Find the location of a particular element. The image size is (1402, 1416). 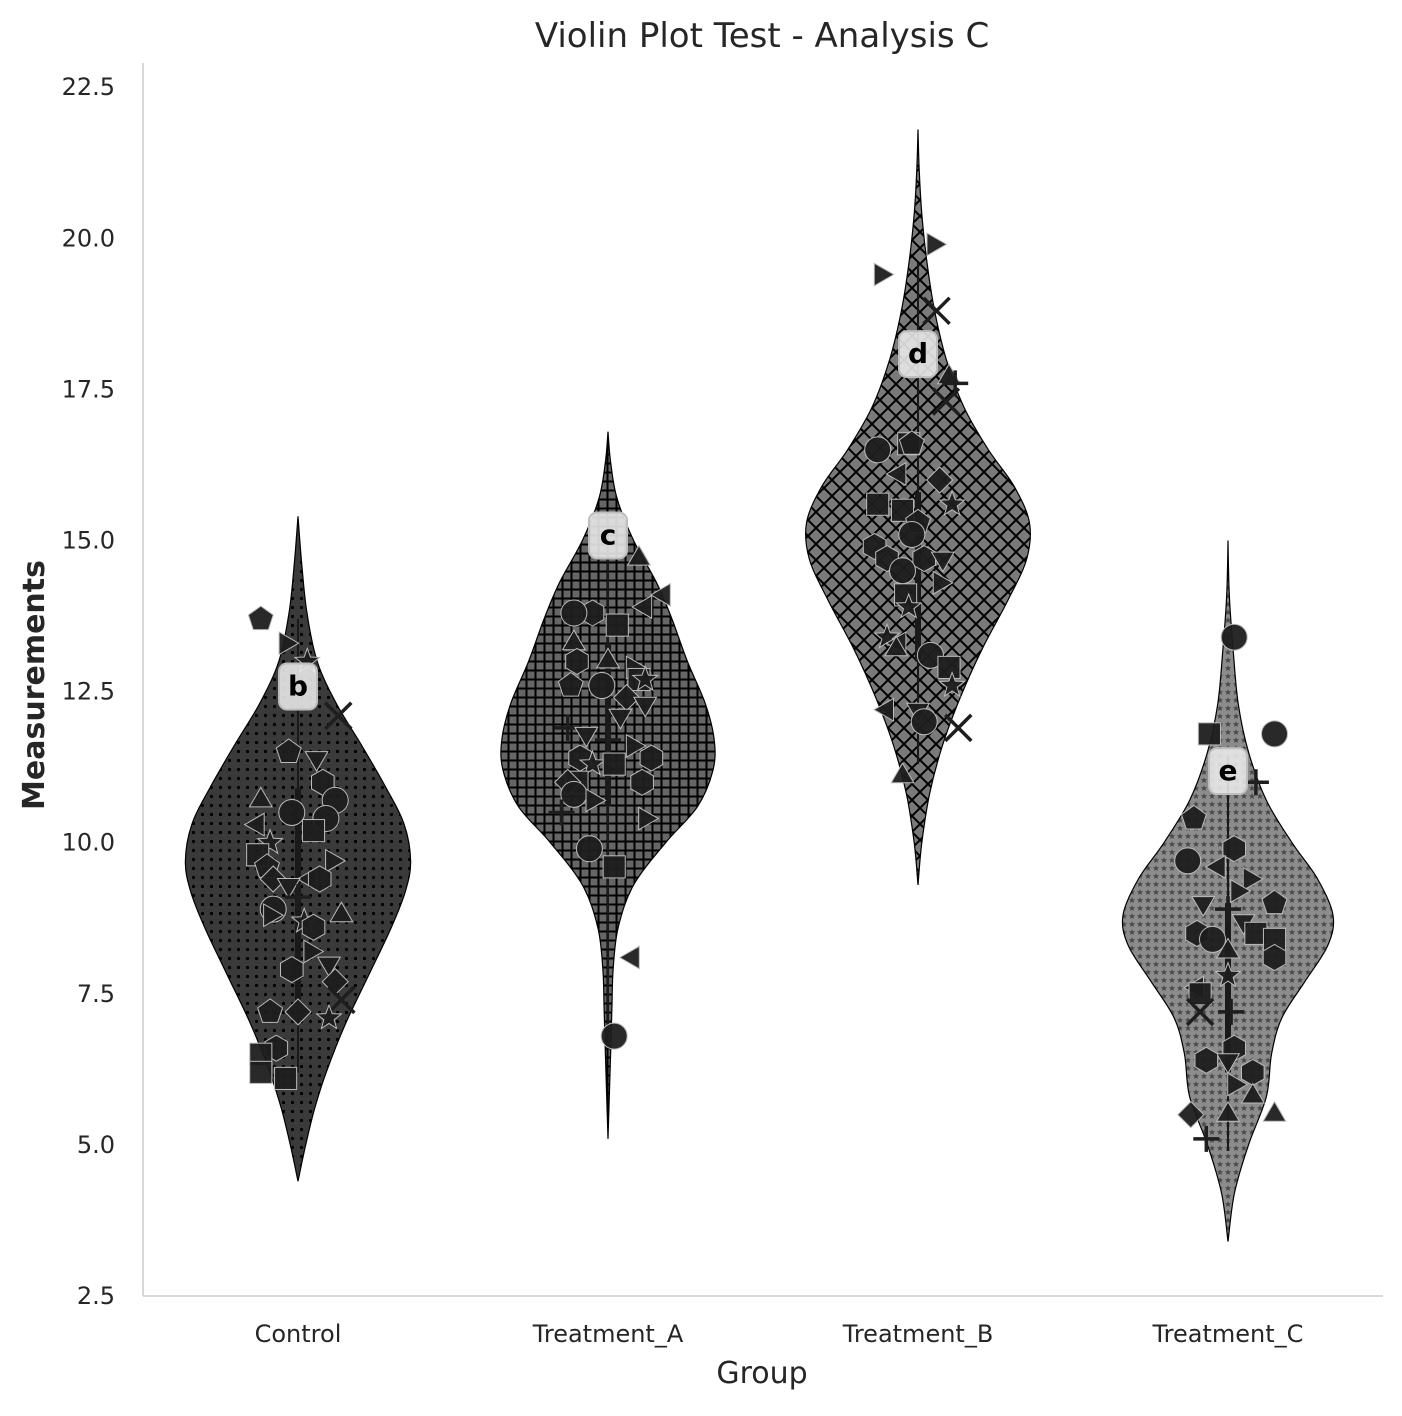

group-letter-label: d is located at coordinates (918, 353).